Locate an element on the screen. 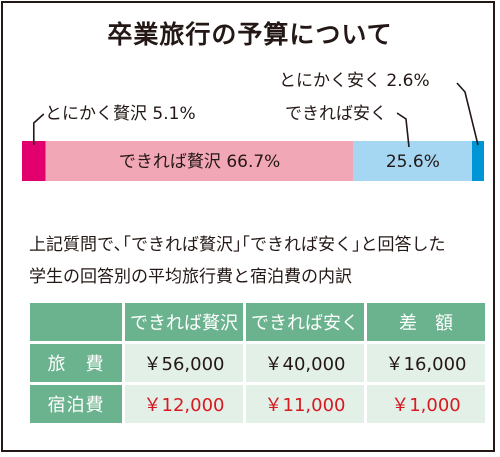 The height and width of the screenshot is (457, 500). column-header-luxury: できれば贅沢 is located at coordinates (184, 322).